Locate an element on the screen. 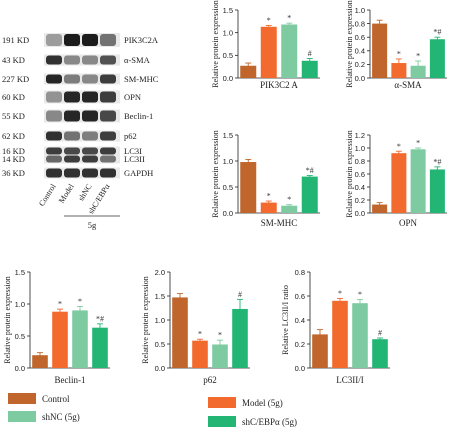 The height and width of the screenshot is (432, 474). x-axis-label: Beclin-1 is located at coordinates (70, 380).